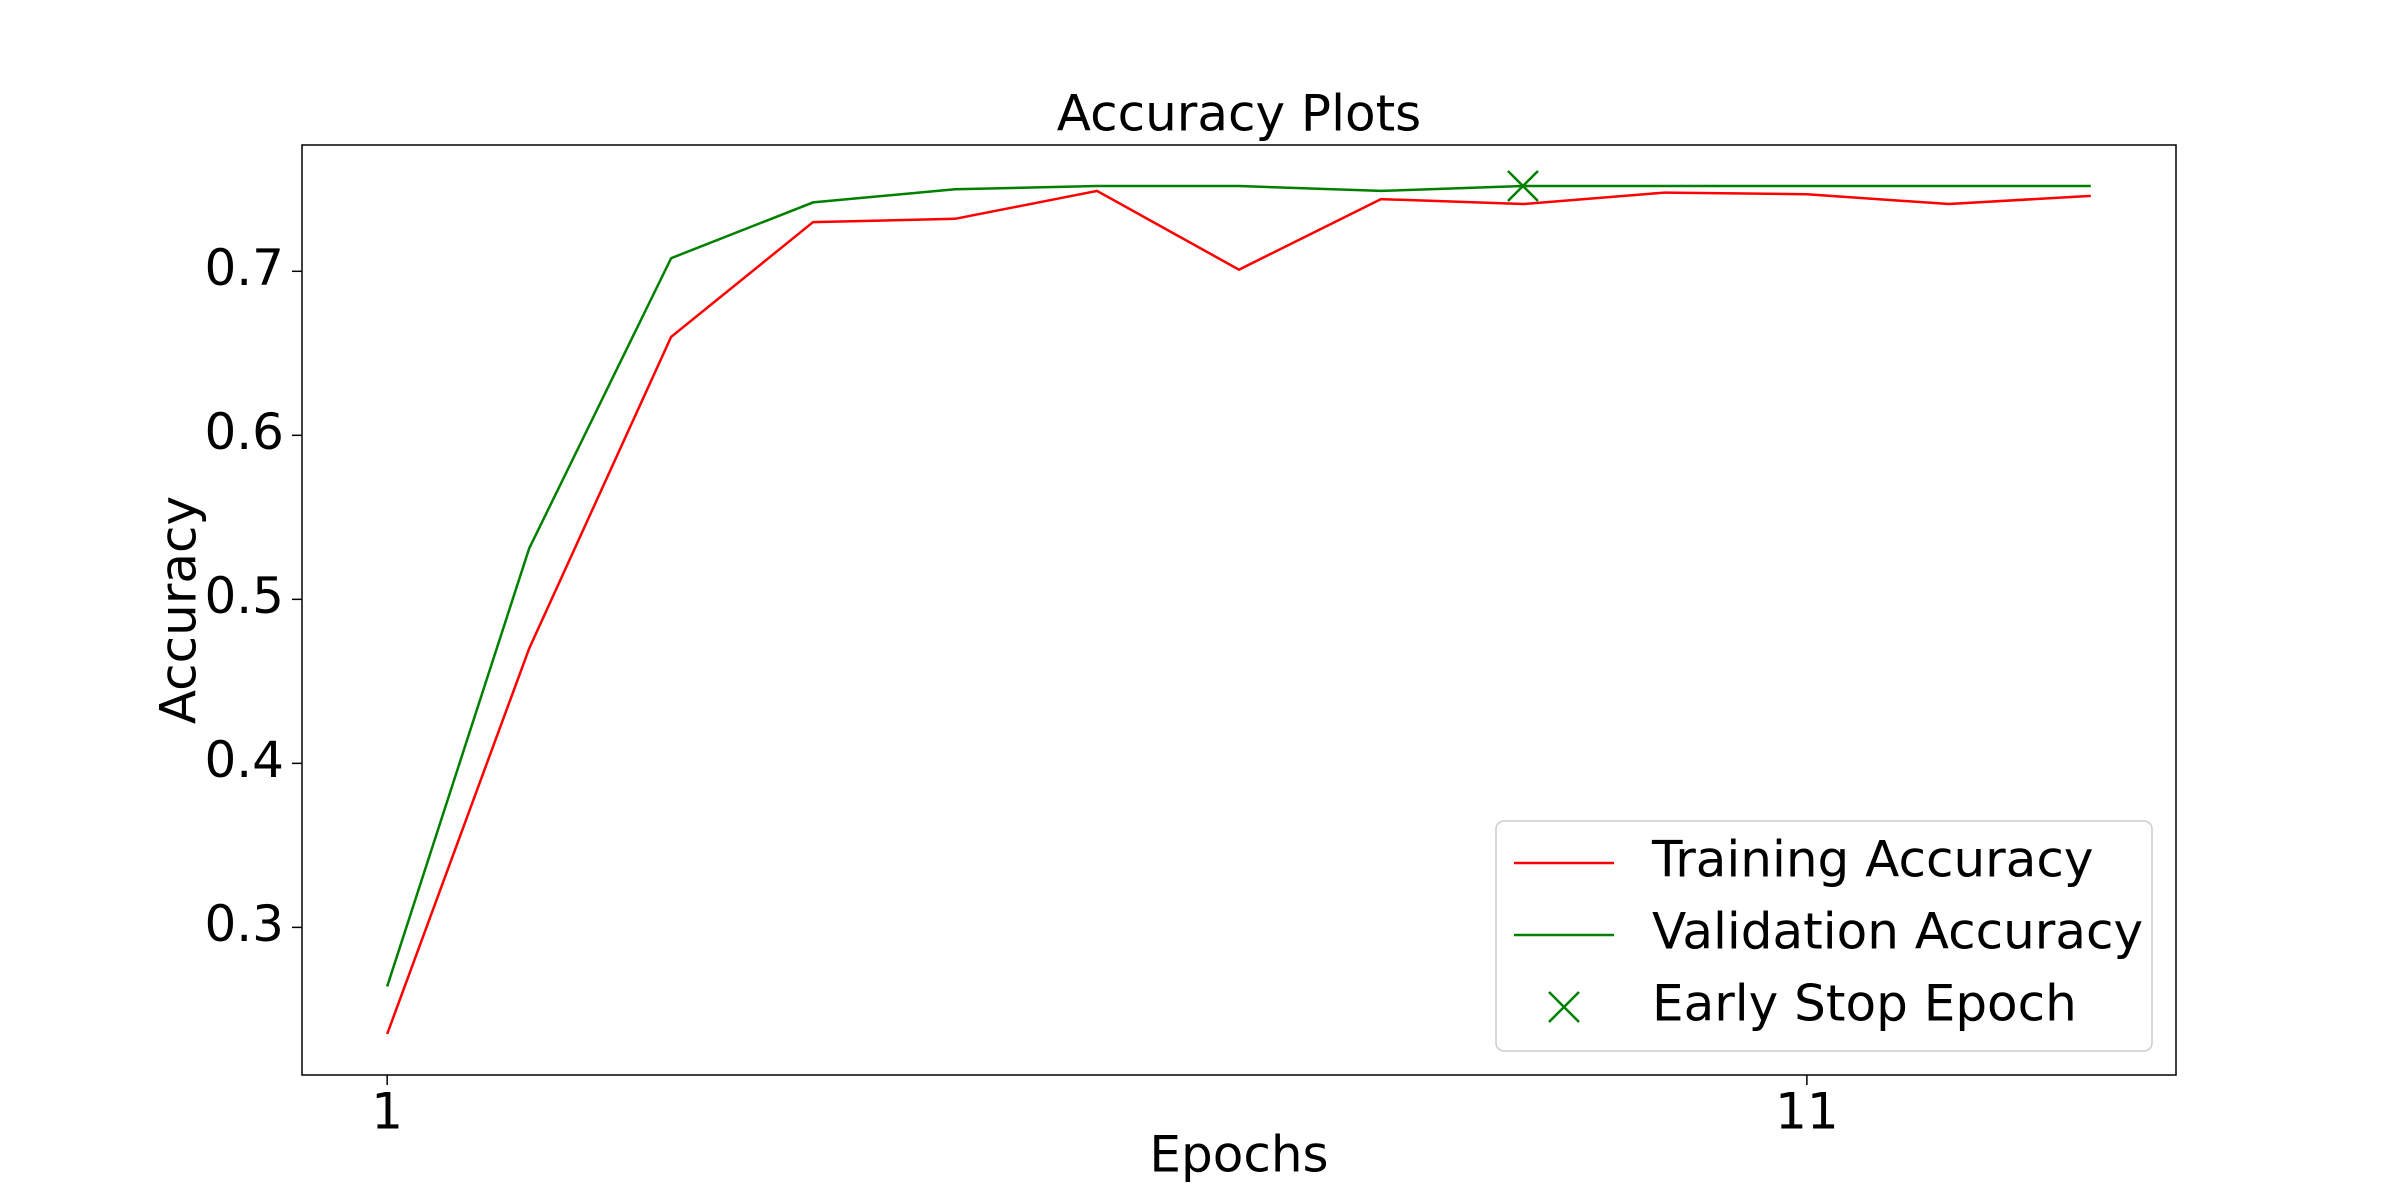 The height and width of the screenshot is (1200, 2400). Describe the element at coordinates (244, 432) in the screenshot. I see `y-tick-label: 0.6` at that location.